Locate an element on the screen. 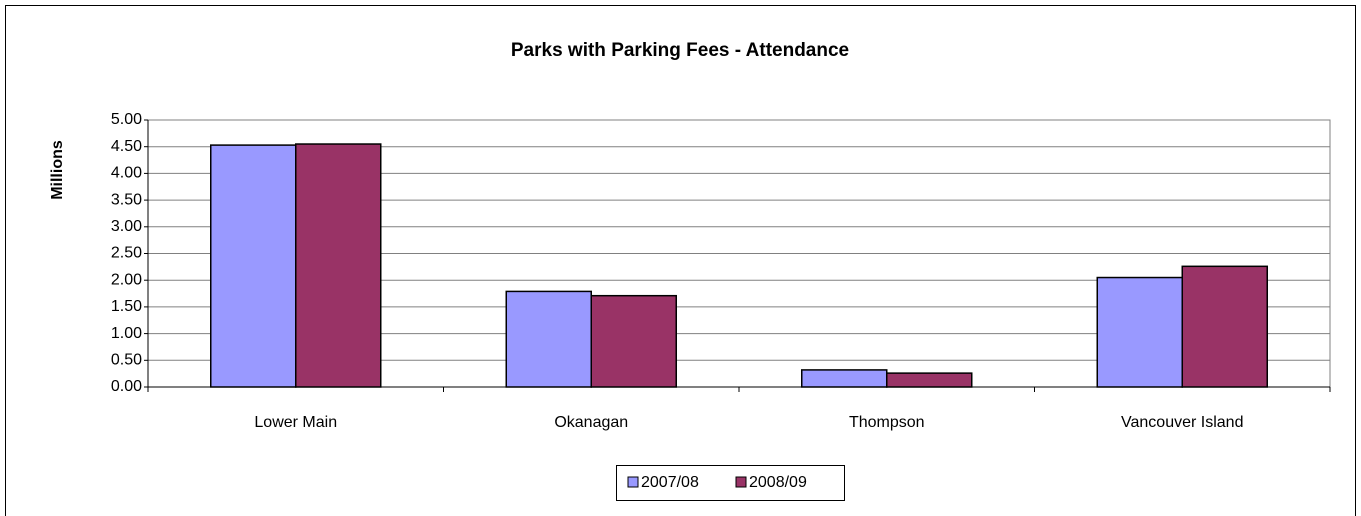 This screenshot has height=516, width=1361. legend-box is located at coordinates (730, 483).